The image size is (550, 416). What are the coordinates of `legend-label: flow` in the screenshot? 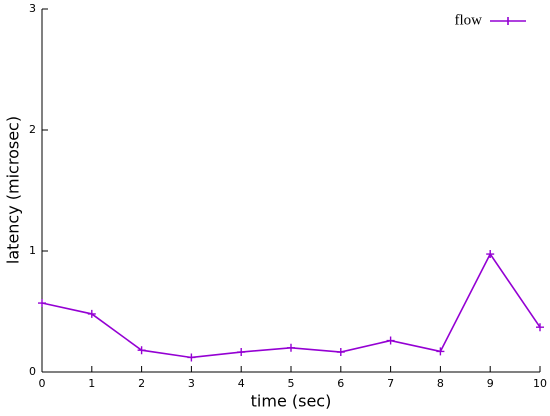 It's located at (469, 20).